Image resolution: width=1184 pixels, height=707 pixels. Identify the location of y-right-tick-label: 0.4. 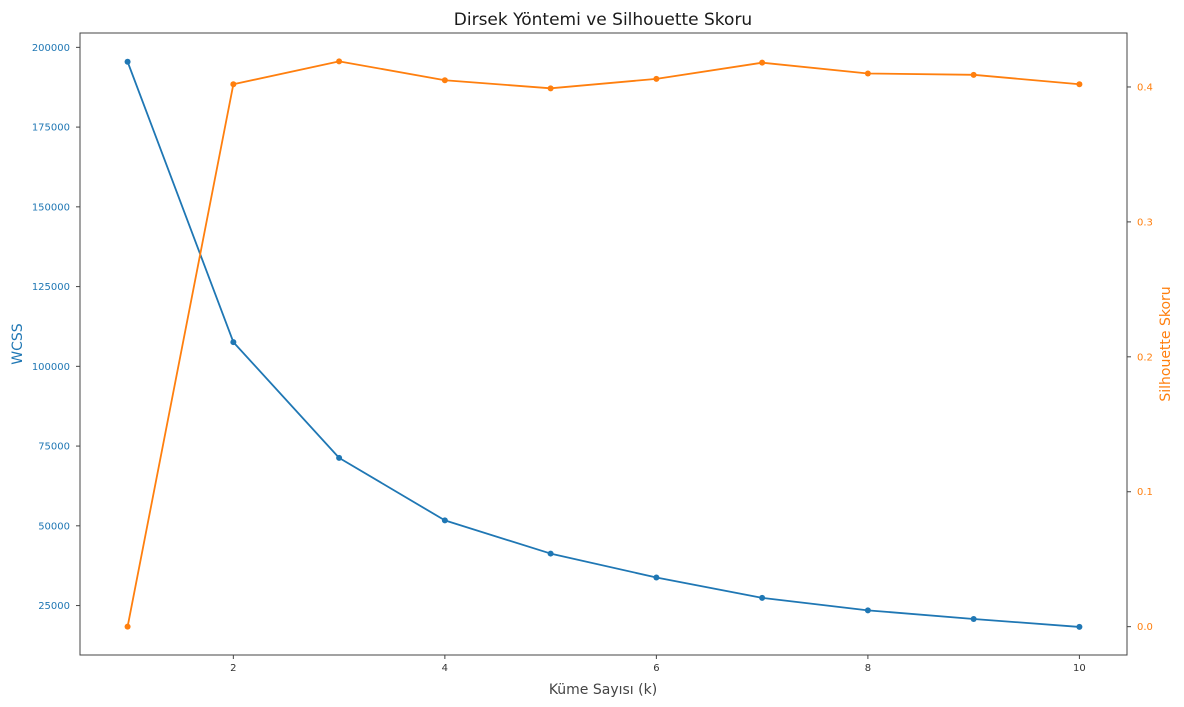
(1145, 87).